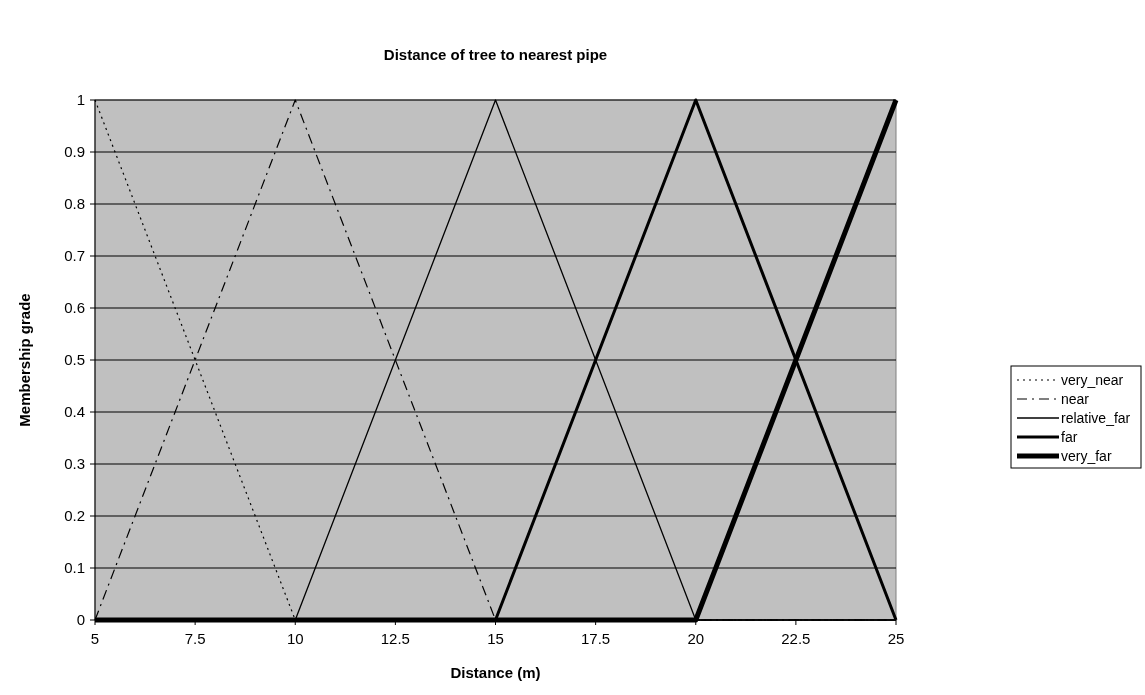 The height and width of the screenshot is (695, 1145). What do you see at coordinates (24, 360) in the screenshot?
I see `y-axis-title: Membership grade` at bounding box center [24, 360].